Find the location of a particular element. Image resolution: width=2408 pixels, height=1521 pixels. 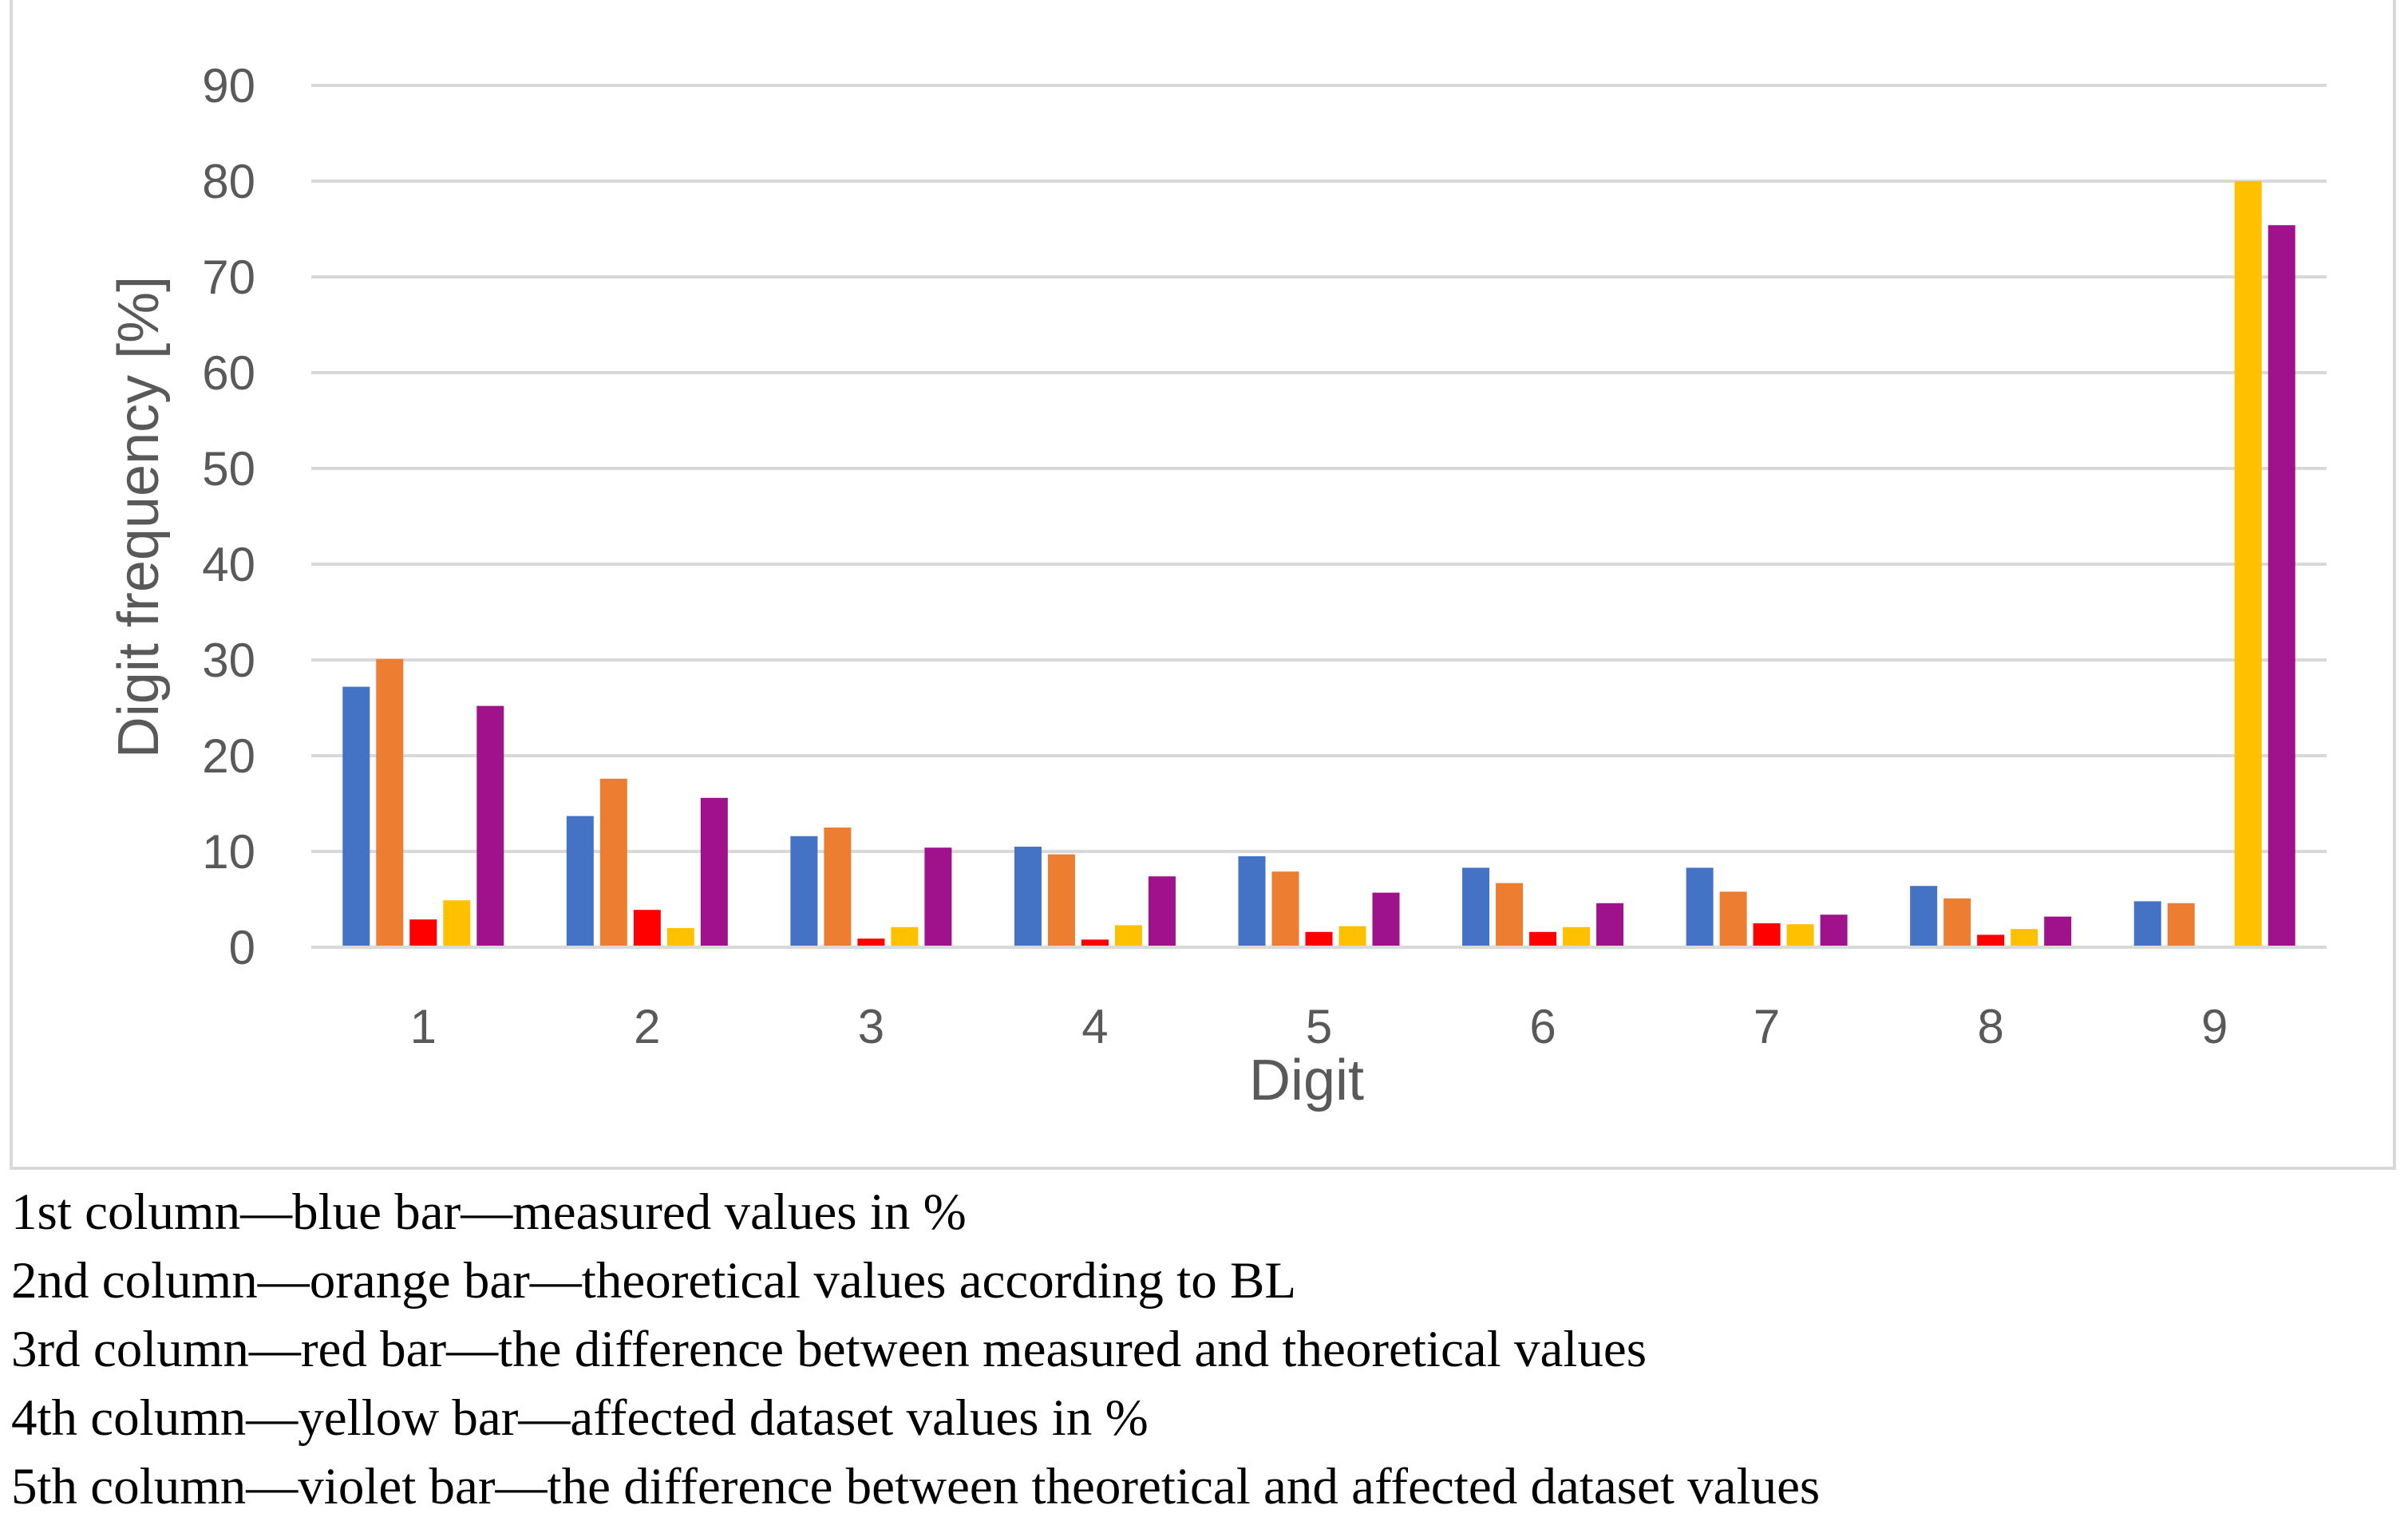

y-tick-label: 90 is located at coordinates (228, 86).